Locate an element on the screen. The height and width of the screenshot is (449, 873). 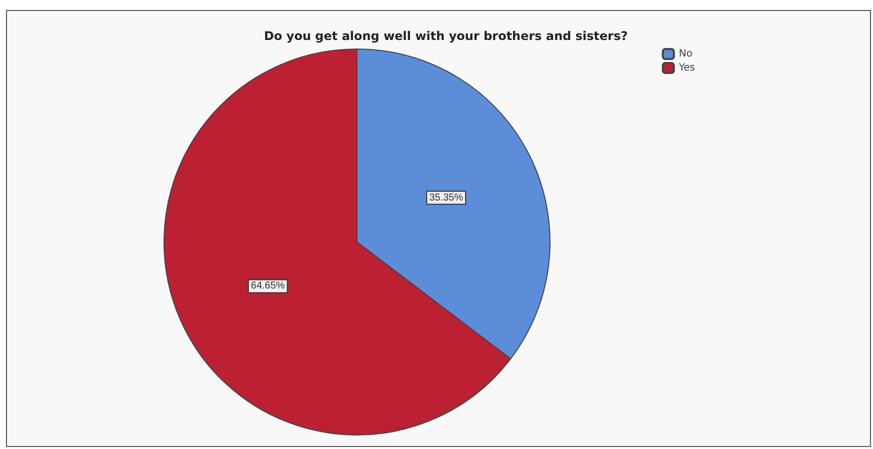
legend-label: Yes is located at coordinates (687, 68).